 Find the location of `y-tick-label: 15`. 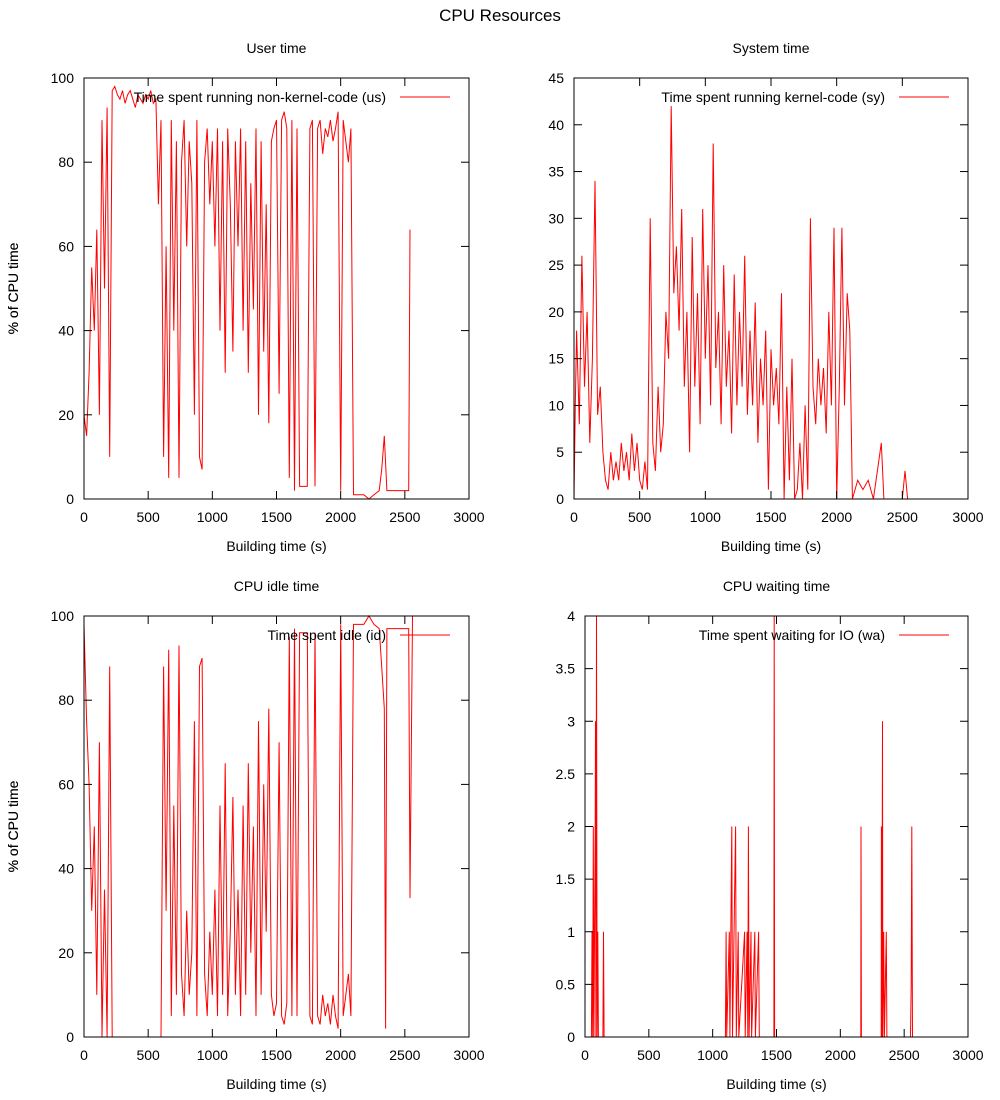

y-tick-label: 15 is located at coordinates (556, 359).